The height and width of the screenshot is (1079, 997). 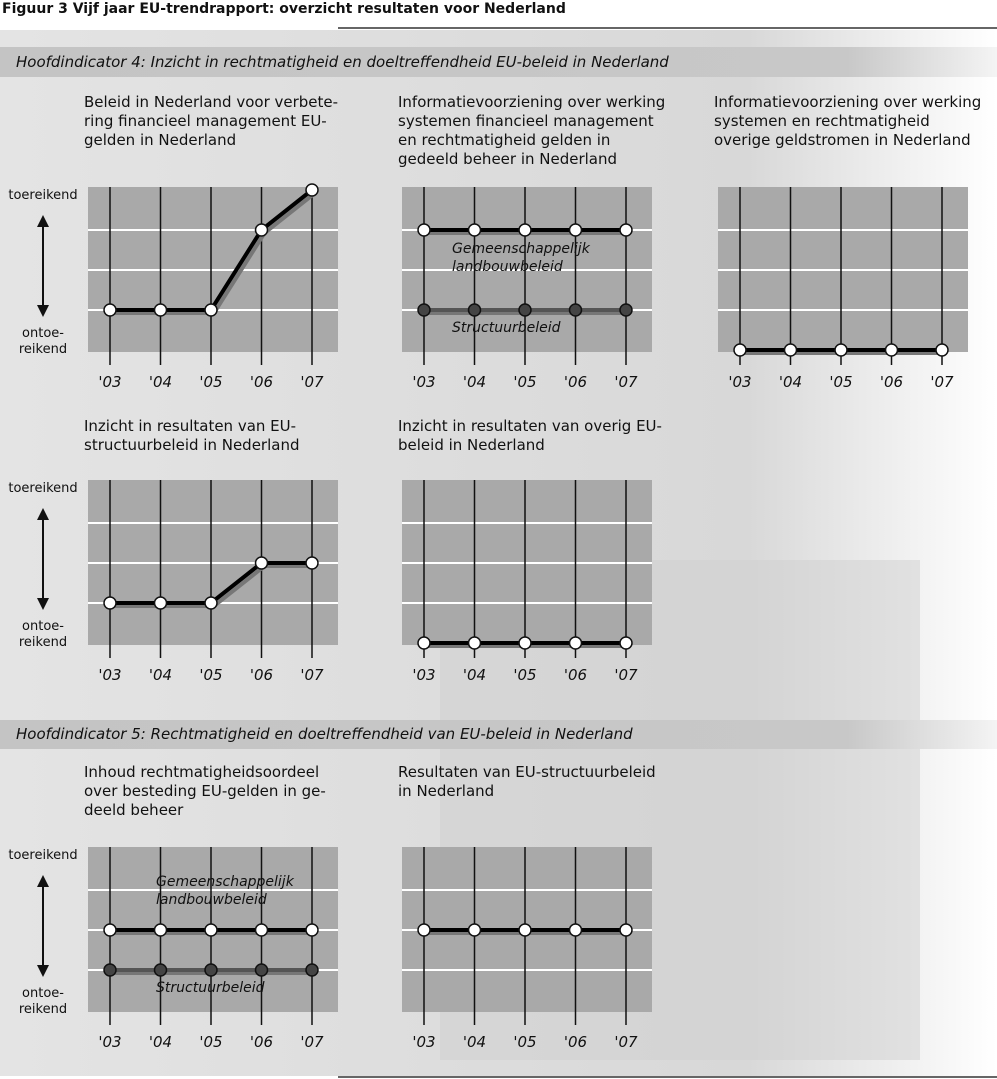 I want to click on chart-title: Resultaten van EU-structuurbeleid, so click(x=527, y=772).